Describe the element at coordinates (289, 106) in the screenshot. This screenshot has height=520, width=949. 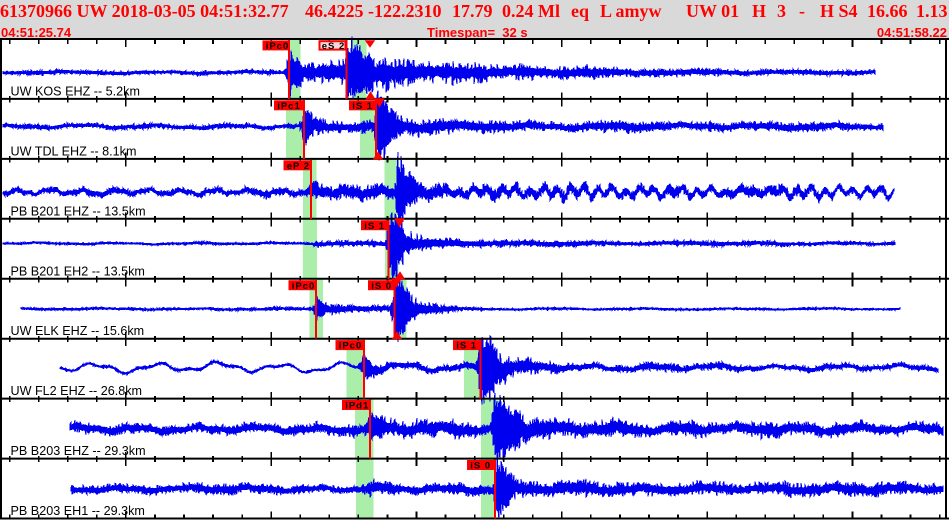
I see `svg-text: iPc1` at that location.